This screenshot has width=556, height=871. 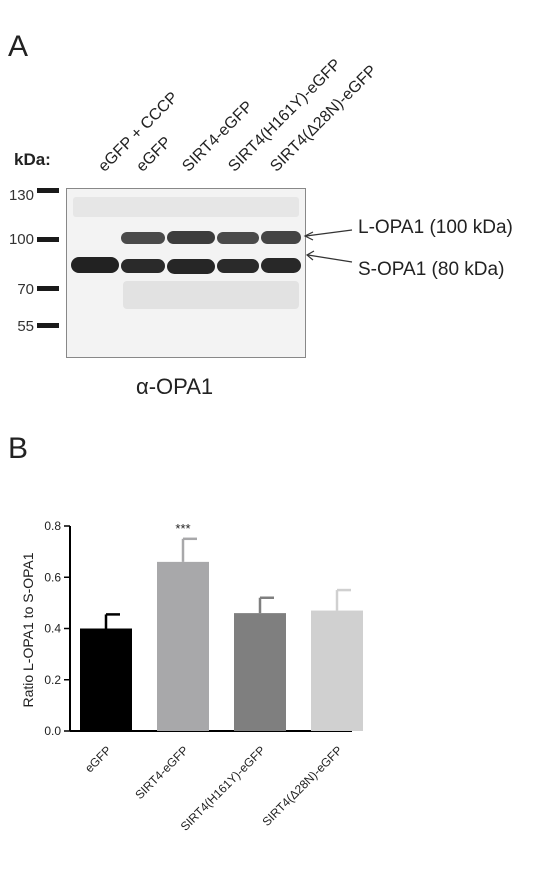 What do you see at coordinates (161, 772) in the screenshot?
I see `x-tick-label-1: SIRT4-eGFP` at bounding box center [161, 772].